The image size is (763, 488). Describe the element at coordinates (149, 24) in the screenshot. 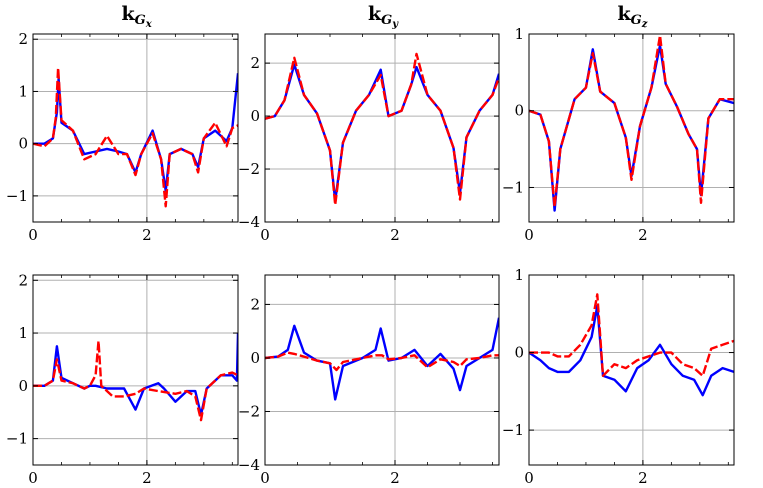

I see `title-subsubscript: x` at that location.